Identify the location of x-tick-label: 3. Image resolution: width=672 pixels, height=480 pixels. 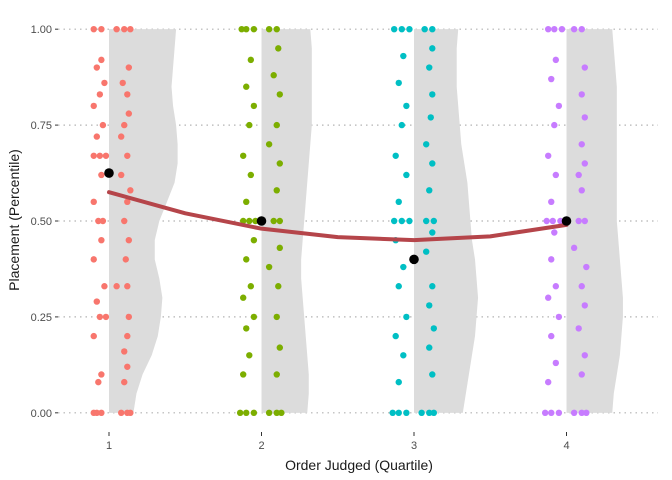
(414, 446).